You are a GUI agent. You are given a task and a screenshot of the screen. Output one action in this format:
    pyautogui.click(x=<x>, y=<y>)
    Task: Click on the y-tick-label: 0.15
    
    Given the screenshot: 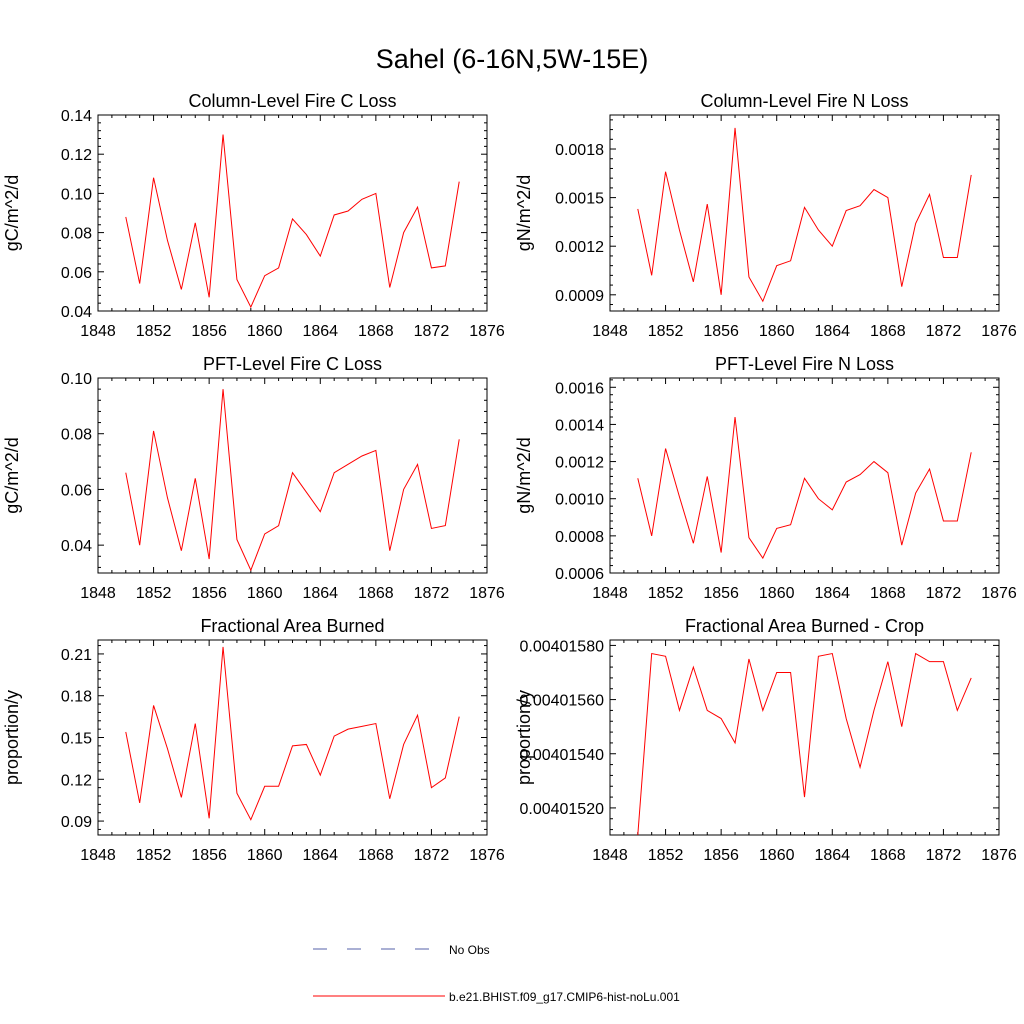 What is the action you would take?
    pyautogui.click(x=76, y=739)
    